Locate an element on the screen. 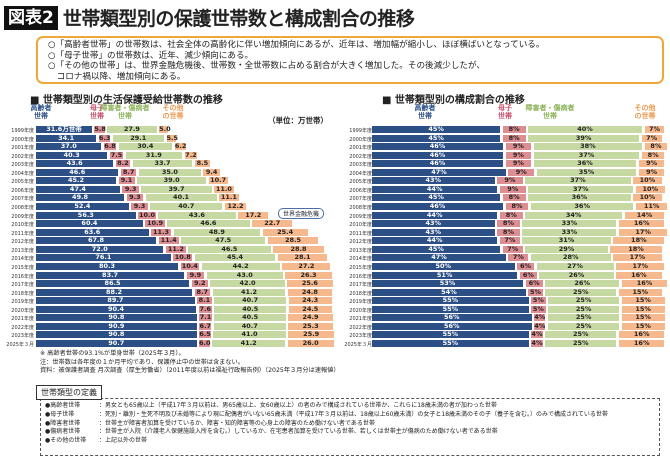  bar-elderly: 63.6 is located at coordinates (92, 232).